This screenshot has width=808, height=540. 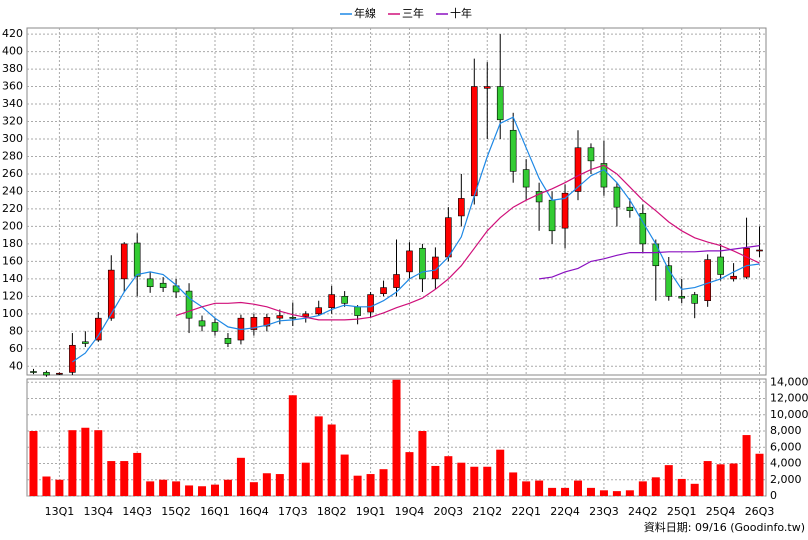 I want to click on x-tick-label: 24Q2, so click(x=643, y=511).